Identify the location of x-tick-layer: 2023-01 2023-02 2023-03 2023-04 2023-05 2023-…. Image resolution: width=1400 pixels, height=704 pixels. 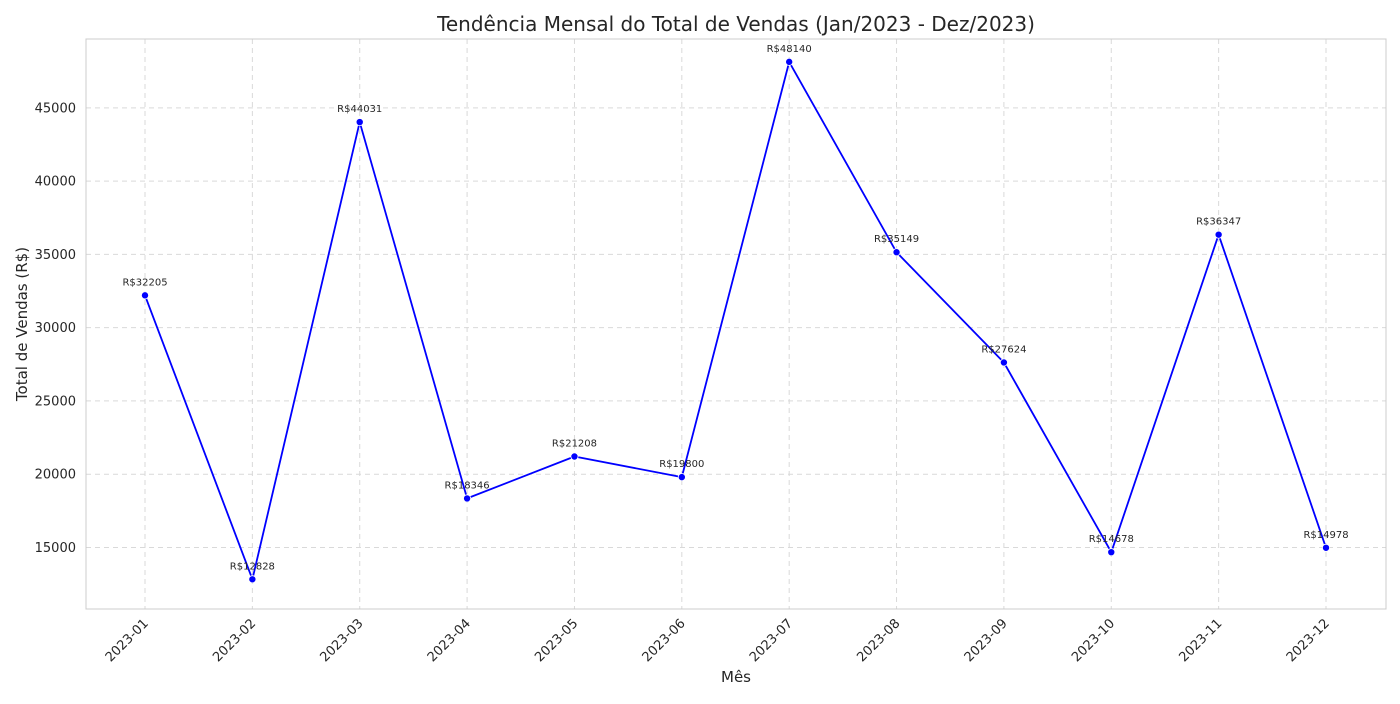
(718, 640).